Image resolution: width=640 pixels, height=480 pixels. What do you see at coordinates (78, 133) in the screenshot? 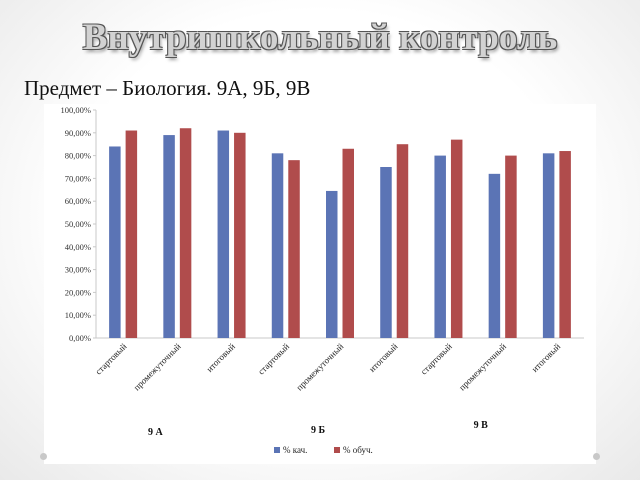
I see `y-tick-label: 90,00%` at bounding box center [78, 133].